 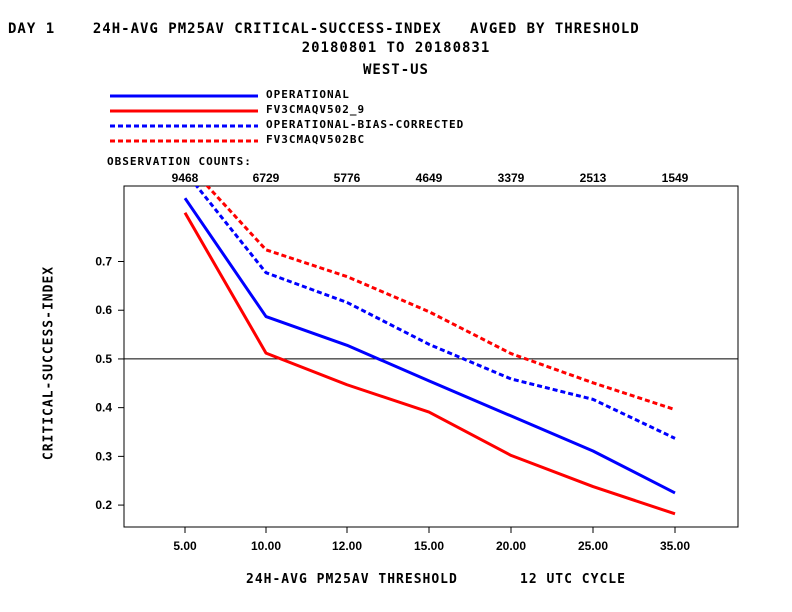 What do you see at coordinates (429, 178) in the screenshot?
I see `observation-count: 4649` at bounding box center [429, 178].